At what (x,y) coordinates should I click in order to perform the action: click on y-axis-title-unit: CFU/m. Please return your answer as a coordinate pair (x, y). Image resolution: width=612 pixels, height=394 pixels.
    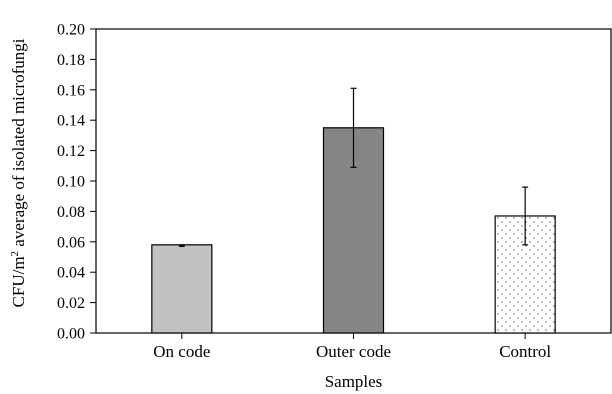
    Looking at the image, I should click on (18, 281).